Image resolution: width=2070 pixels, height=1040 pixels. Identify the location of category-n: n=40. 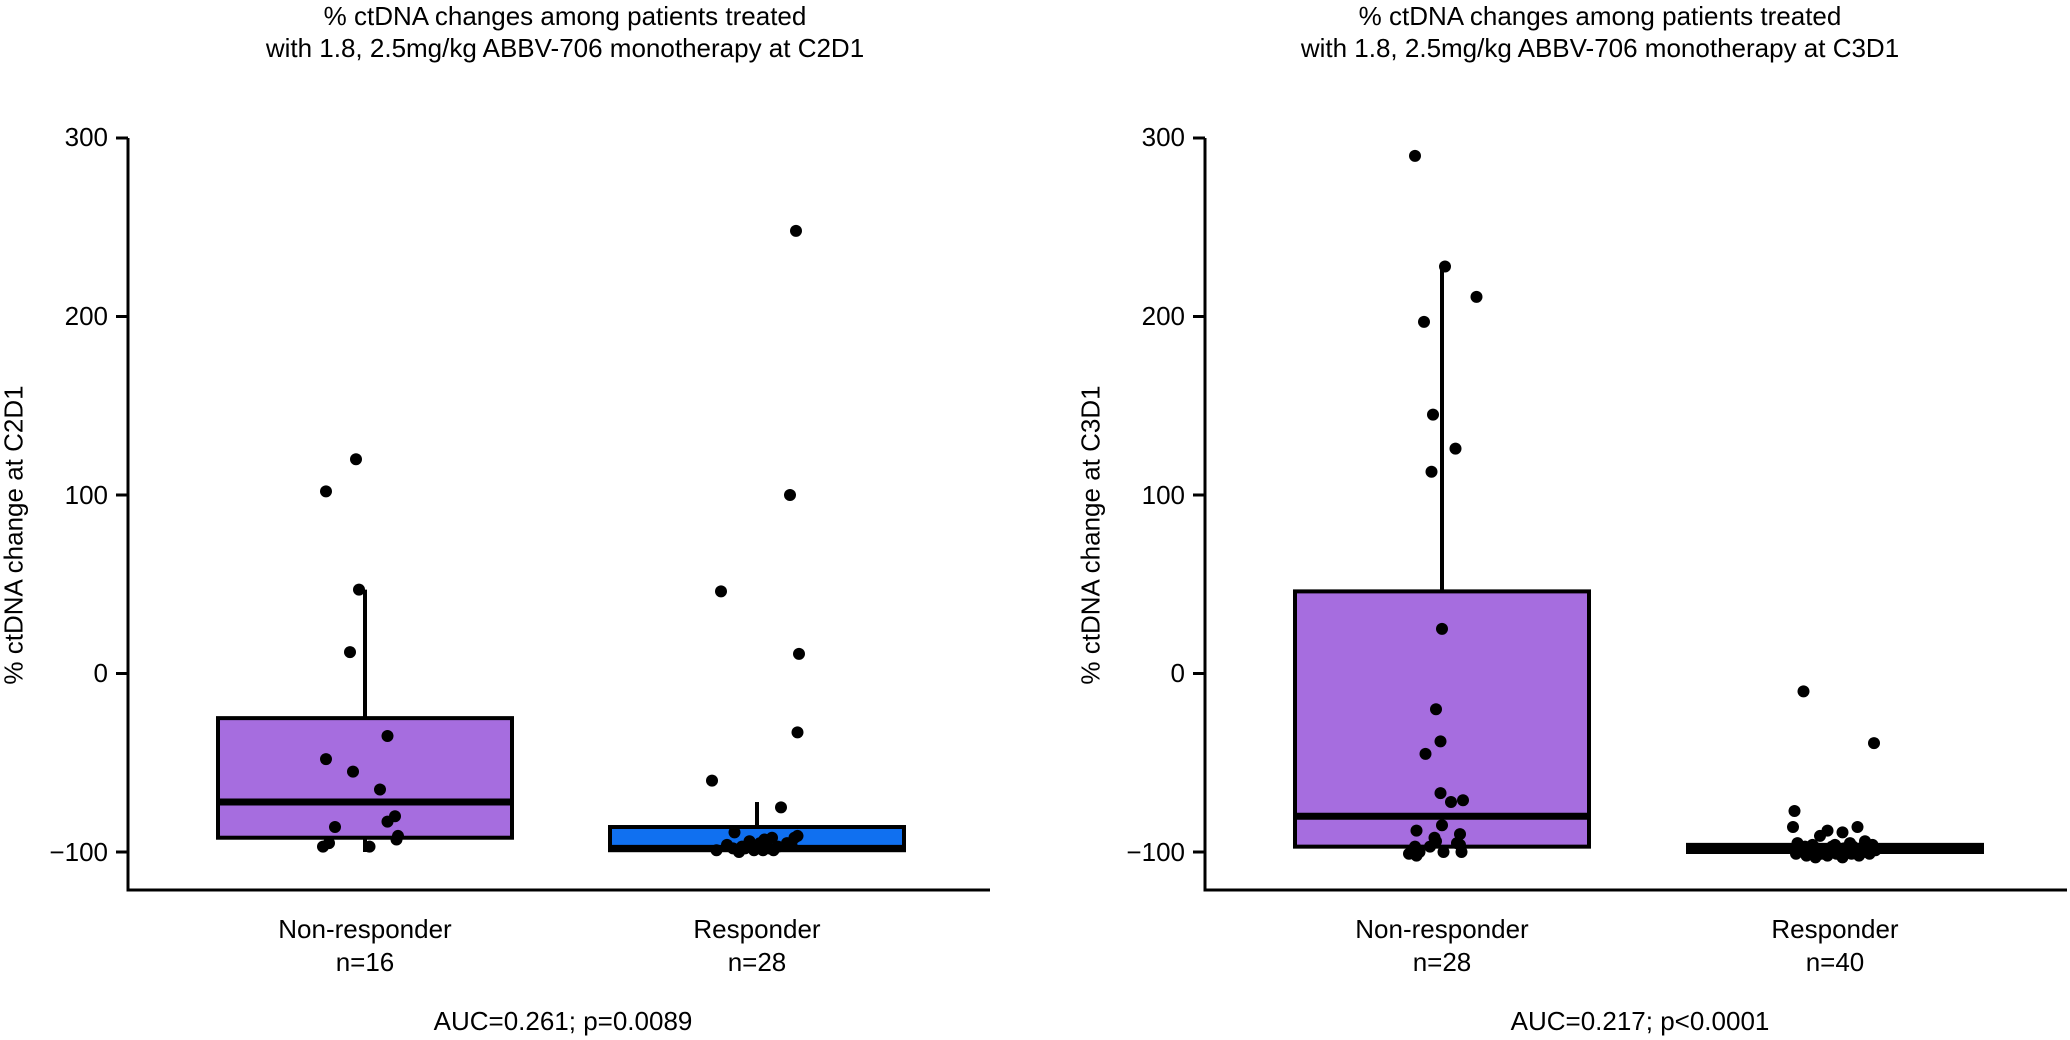
(1835, 962).